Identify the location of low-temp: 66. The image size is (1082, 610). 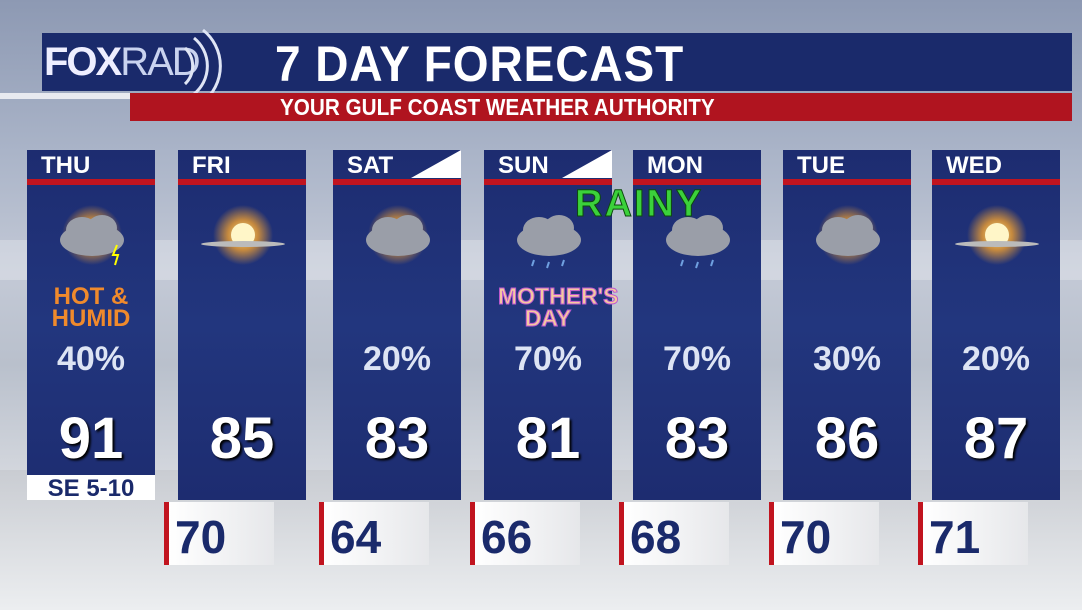
(507, 537).